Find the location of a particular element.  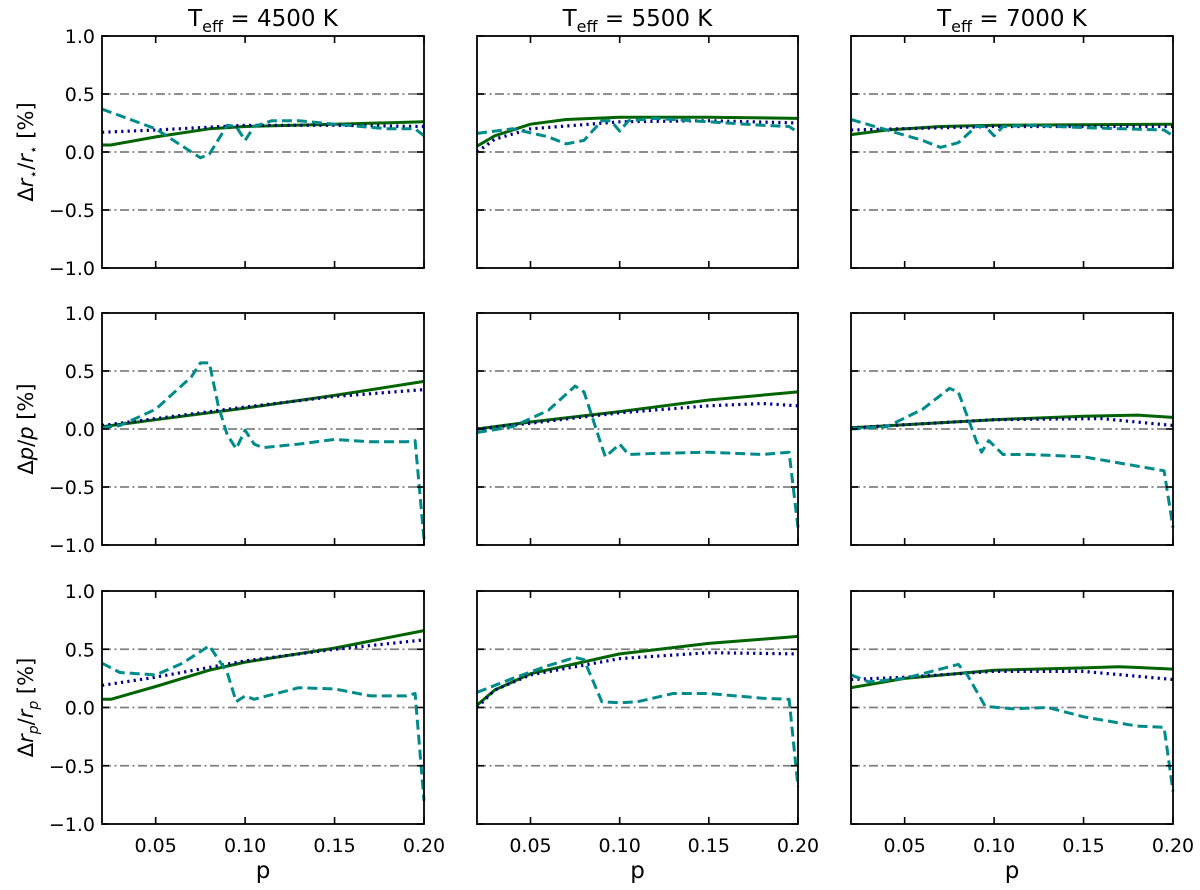

panel-r1-c0: 1.0 0.5 0.0 −0.5 −1.0 is located at coordinates (237, 430).